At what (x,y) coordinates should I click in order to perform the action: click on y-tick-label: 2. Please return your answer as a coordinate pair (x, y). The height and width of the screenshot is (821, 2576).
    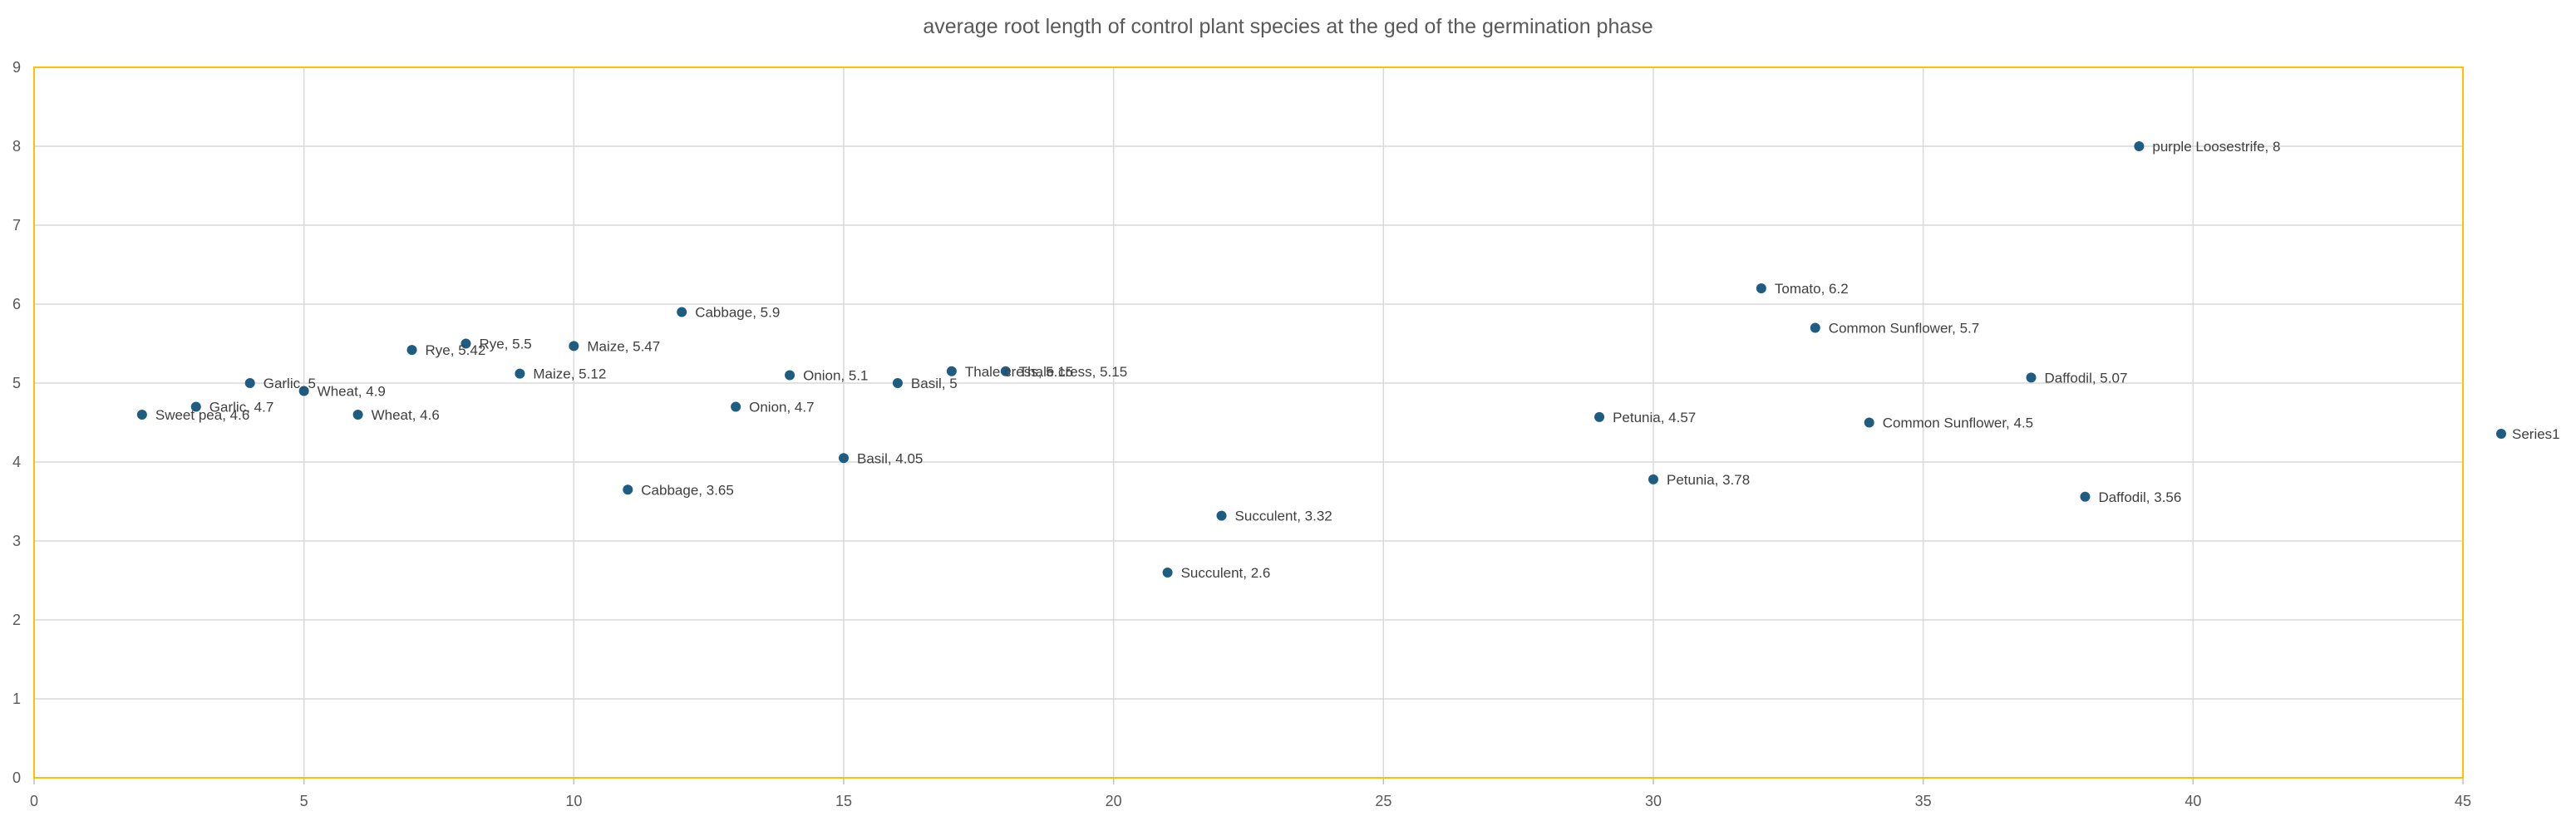
    Looking at the image, I should click on (16, 620).